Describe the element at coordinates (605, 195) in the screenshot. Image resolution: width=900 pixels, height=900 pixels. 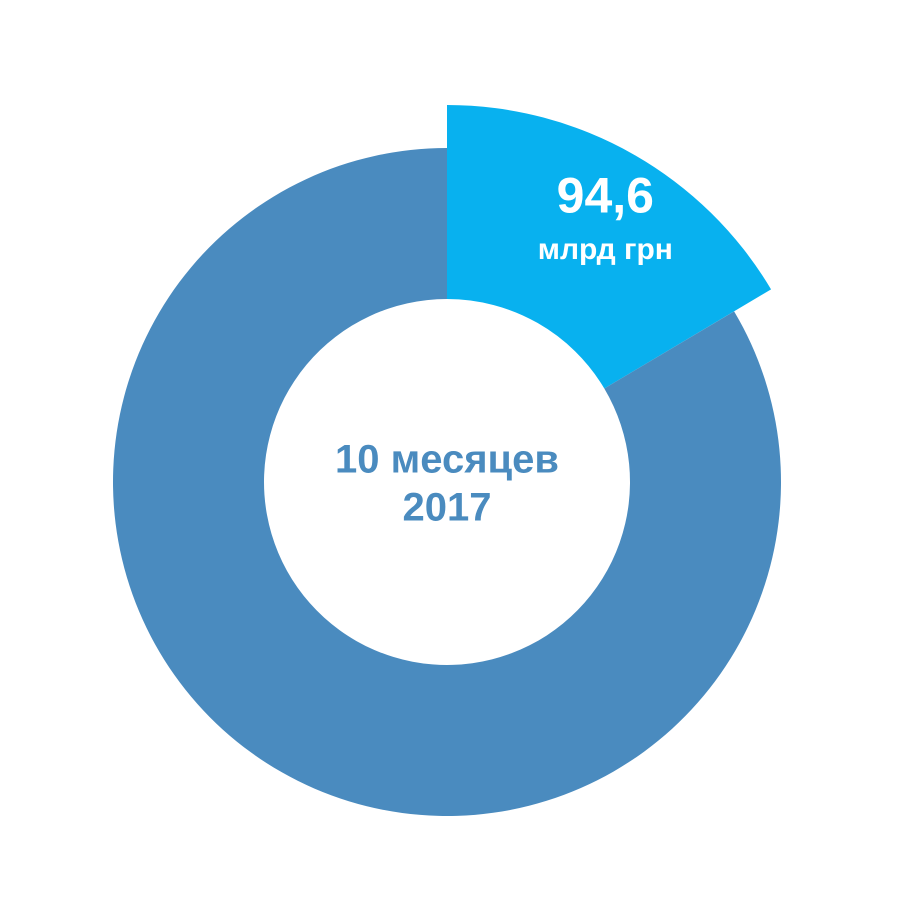
I see `value-label: 94,6` at that location.